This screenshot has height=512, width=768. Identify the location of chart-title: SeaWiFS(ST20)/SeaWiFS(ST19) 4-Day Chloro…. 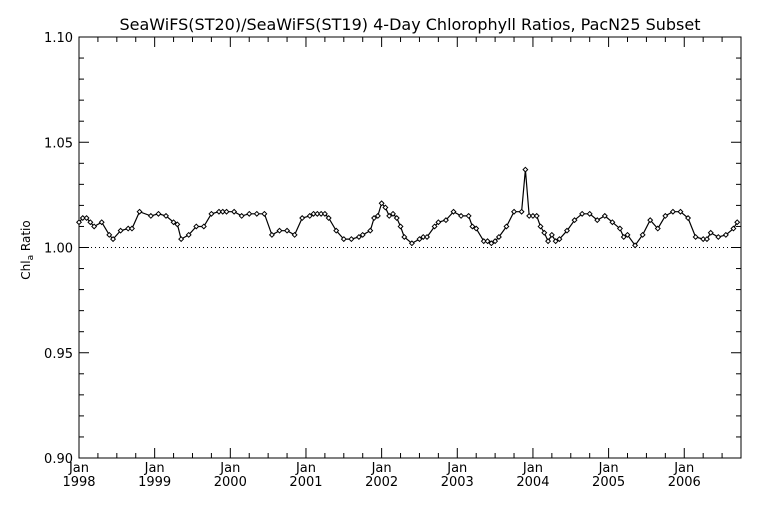
(410, 24).